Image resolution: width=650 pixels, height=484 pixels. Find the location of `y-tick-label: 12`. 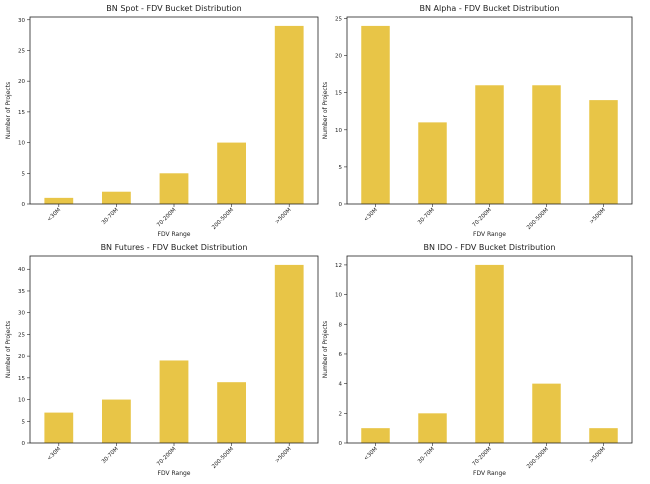

y-tick-label: 12 is located at coordinates (338, 266).